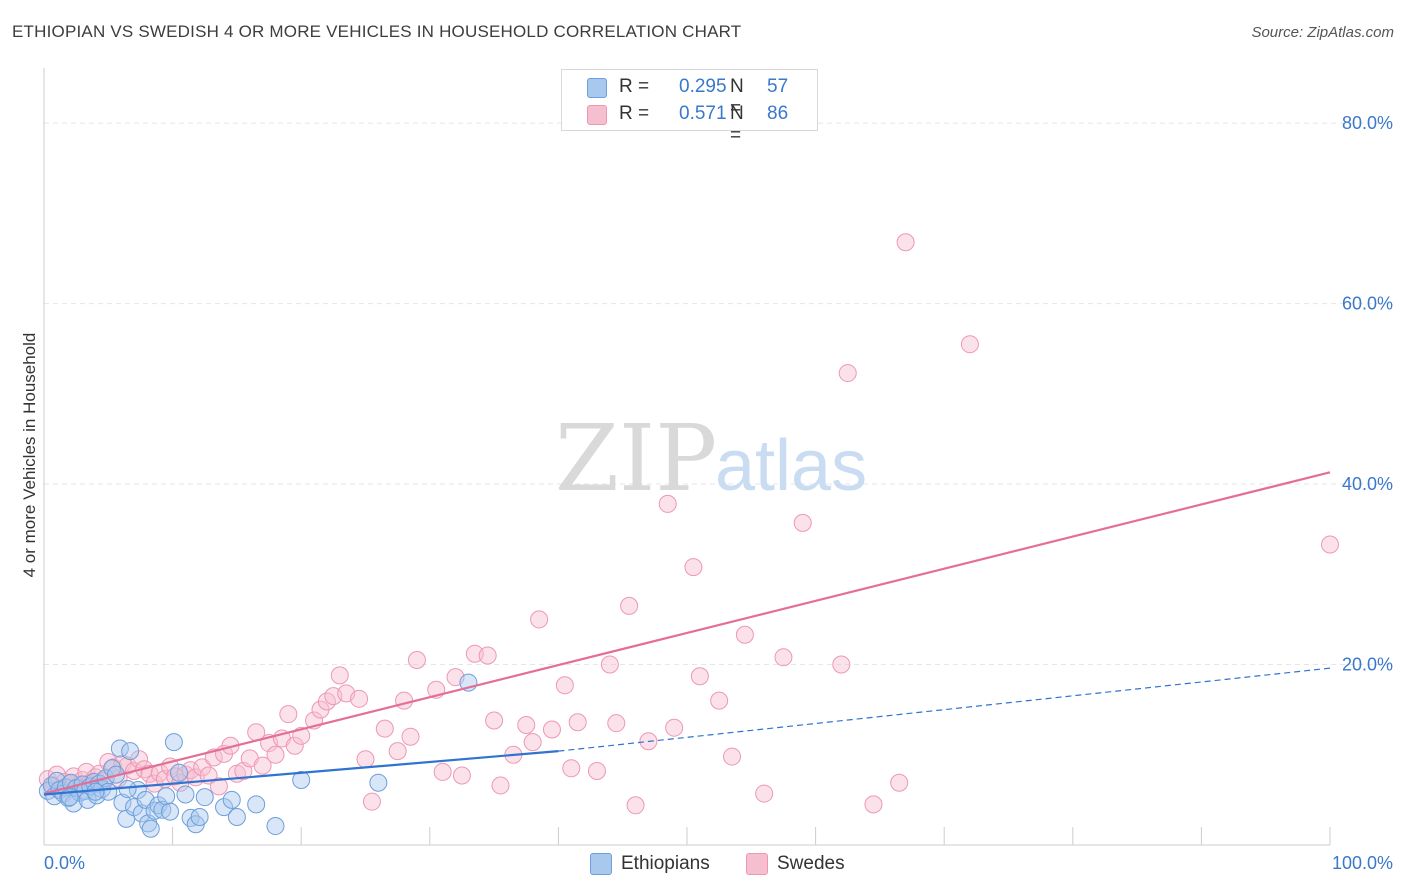 This screenshot has height=892, width=1406. I want to click on x-tick-label: 0.0%, so click(64, 863).